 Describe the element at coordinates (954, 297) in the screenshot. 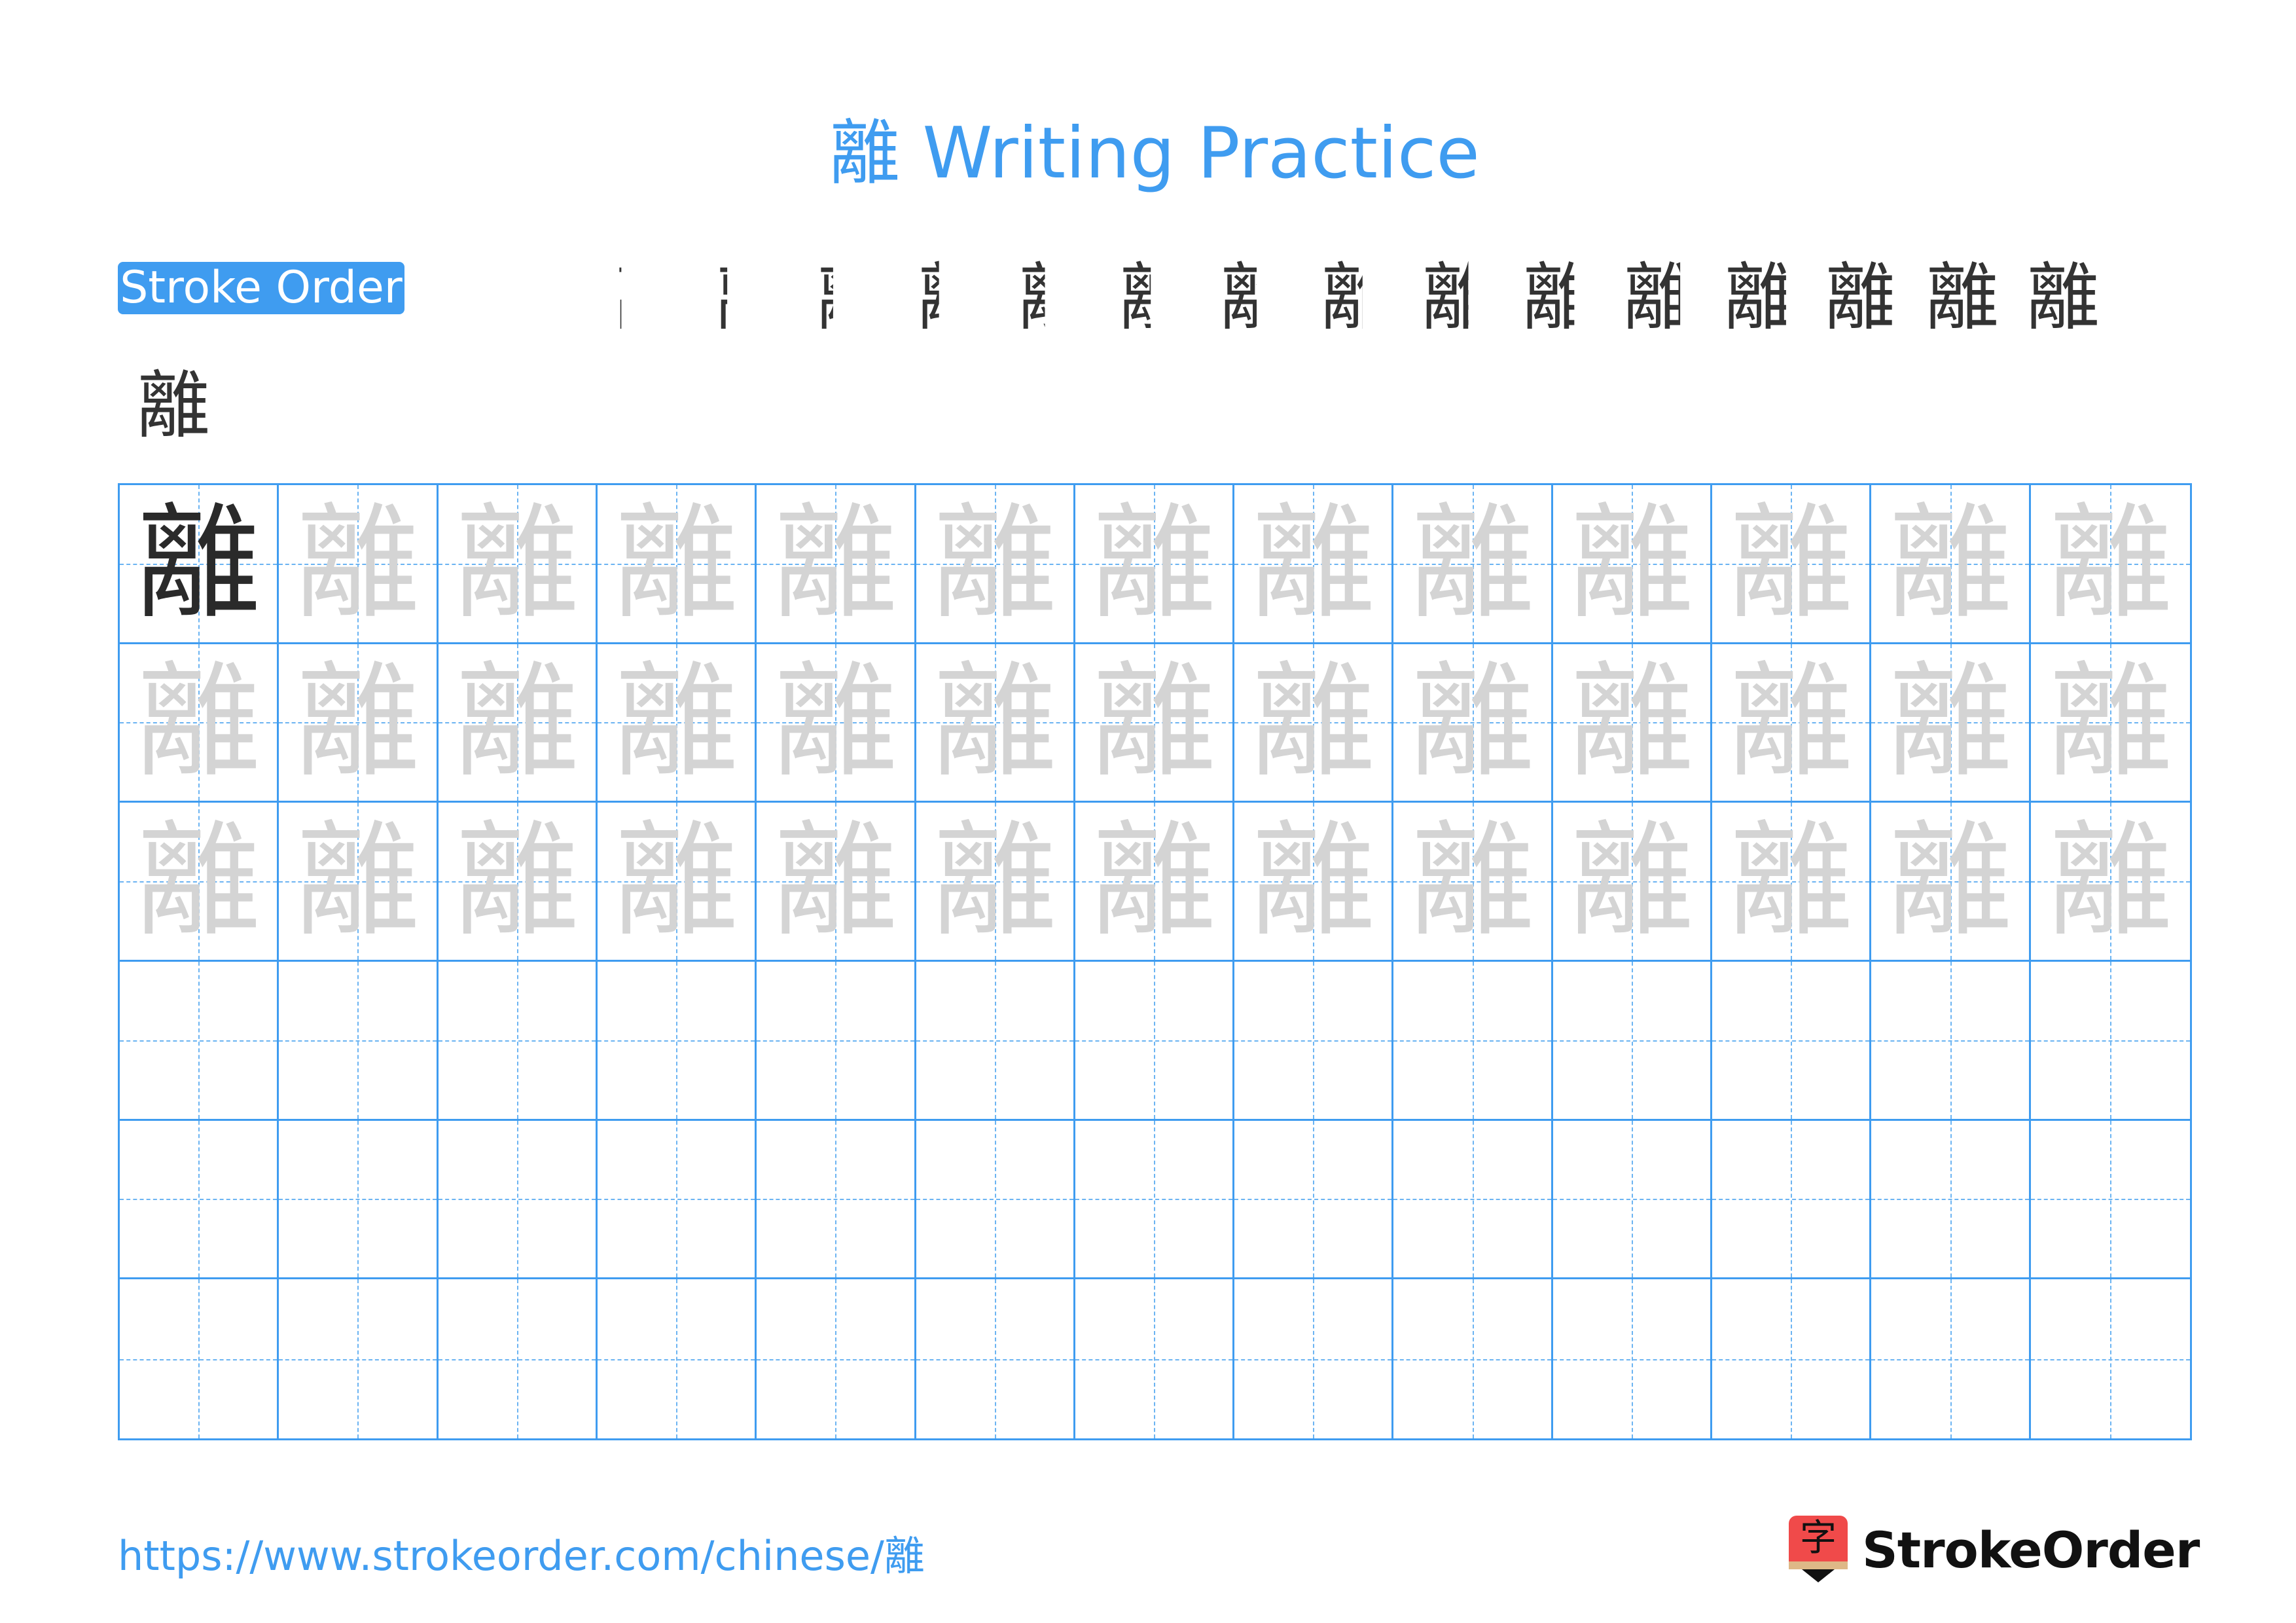

I see `stroke-step-6: 離` at that location.